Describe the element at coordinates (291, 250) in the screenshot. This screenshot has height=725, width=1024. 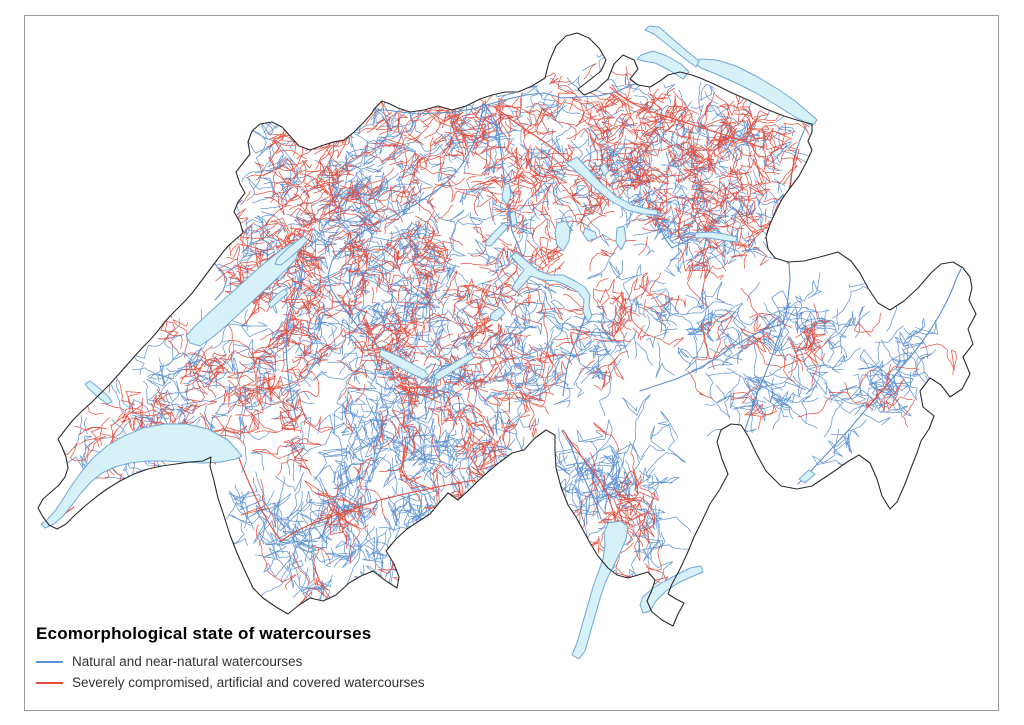
I see `lake-biel` at that location.